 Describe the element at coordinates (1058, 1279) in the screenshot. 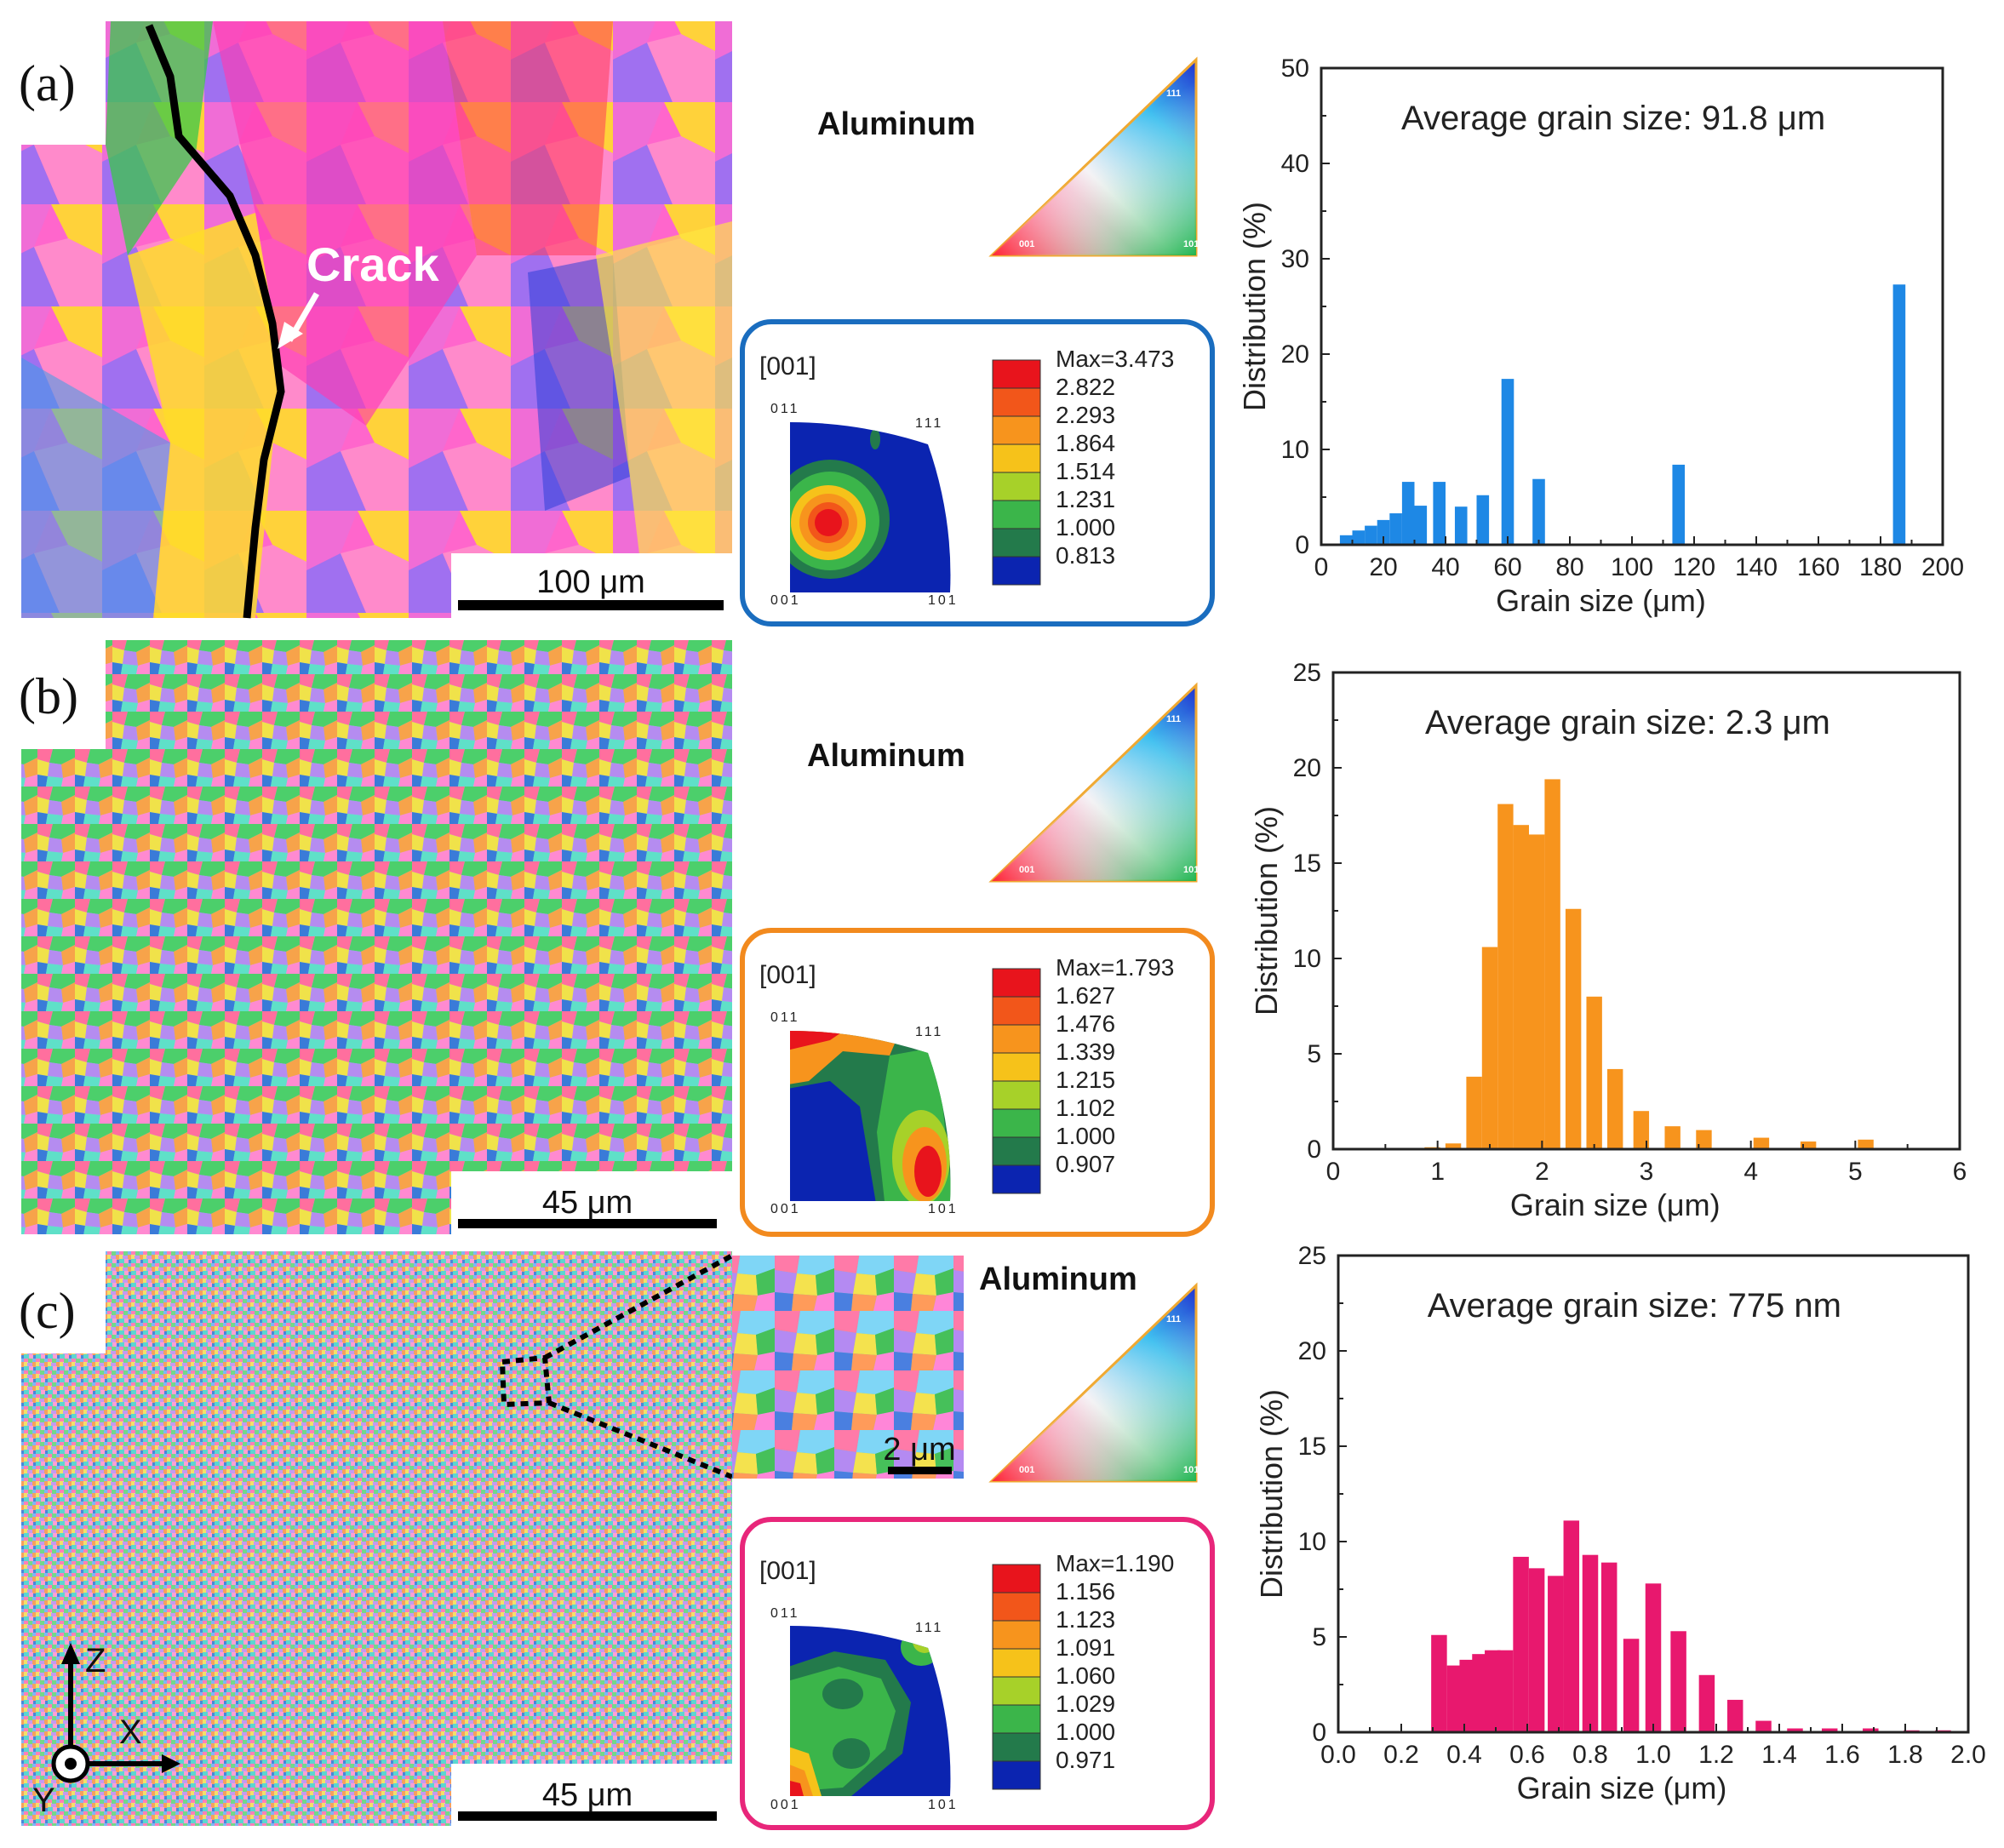

I see `material-label-c: Aluminum` at that location.